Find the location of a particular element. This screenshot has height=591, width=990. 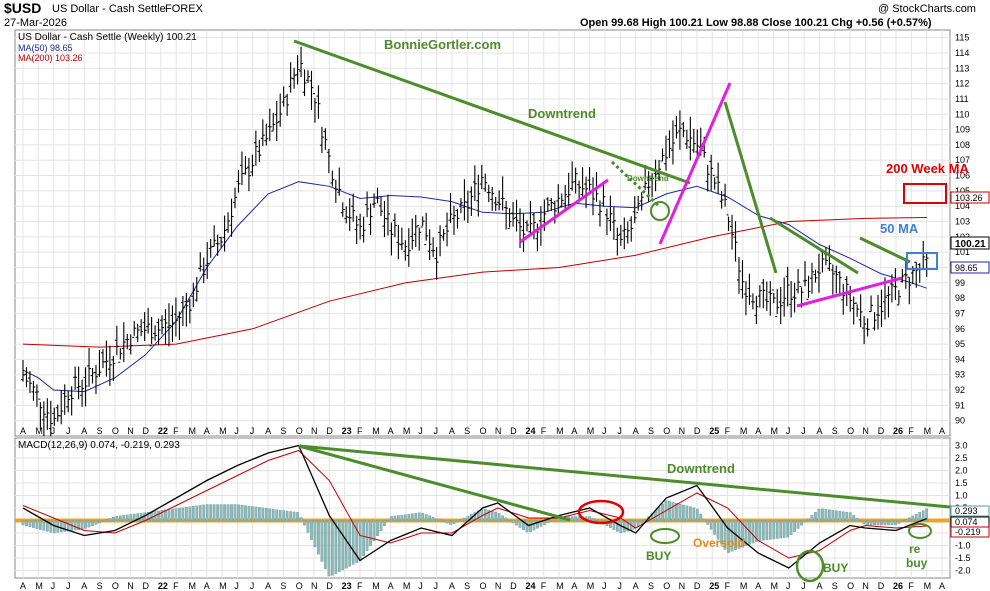

minor-downtrend-line is located at coordinates (636, 184).